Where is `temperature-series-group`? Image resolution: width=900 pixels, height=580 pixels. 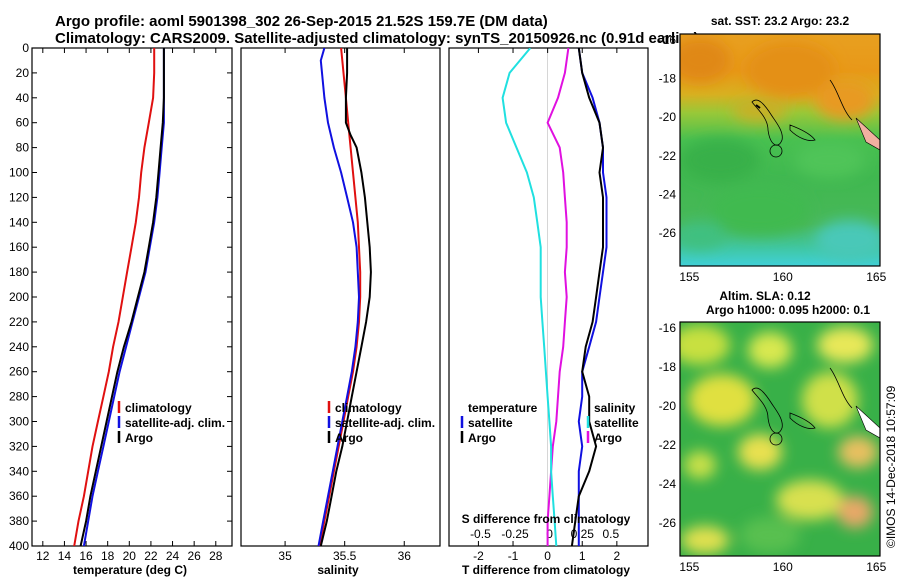
temperature-series-group is located at coordinates (119, 297).